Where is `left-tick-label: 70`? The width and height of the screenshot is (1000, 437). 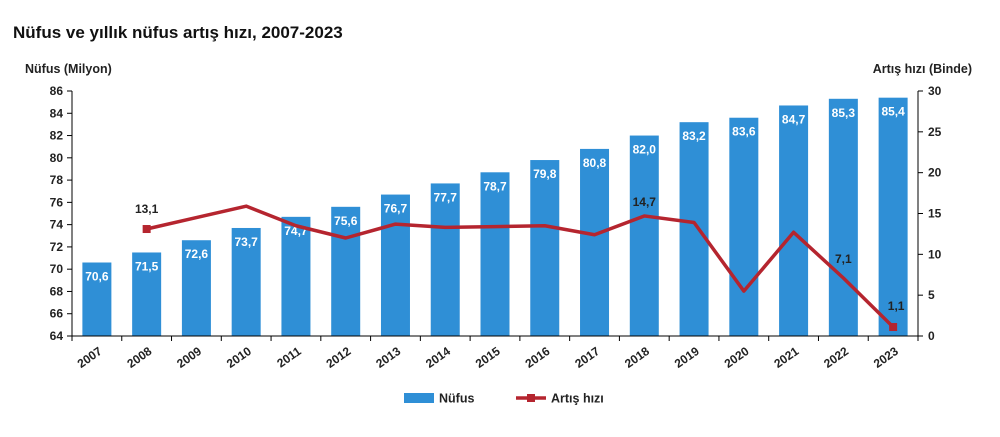 left-tick-label: 70 is located at coordinates (57, 269).